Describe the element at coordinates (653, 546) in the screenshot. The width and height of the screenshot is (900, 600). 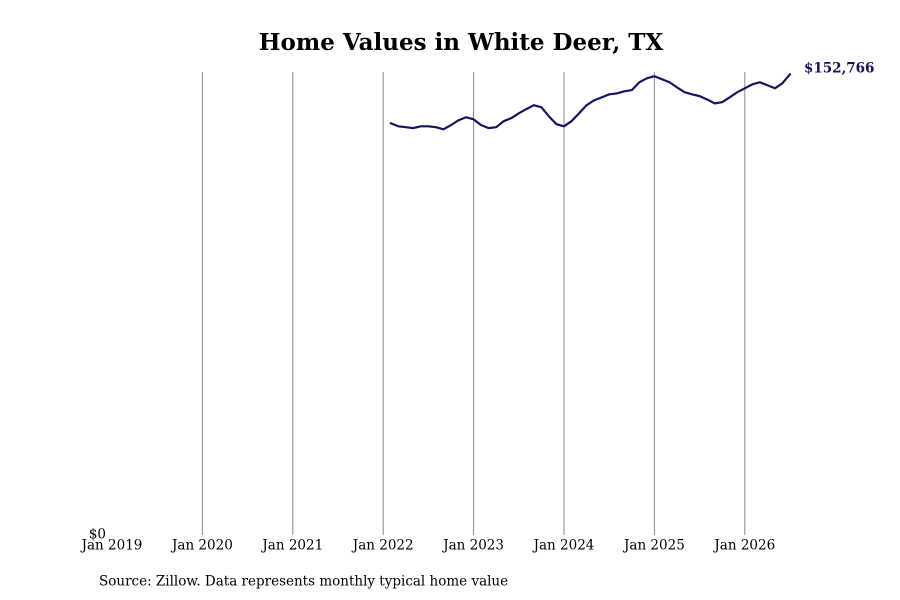
I see `x-tick-label: Jan 2025` at that location.